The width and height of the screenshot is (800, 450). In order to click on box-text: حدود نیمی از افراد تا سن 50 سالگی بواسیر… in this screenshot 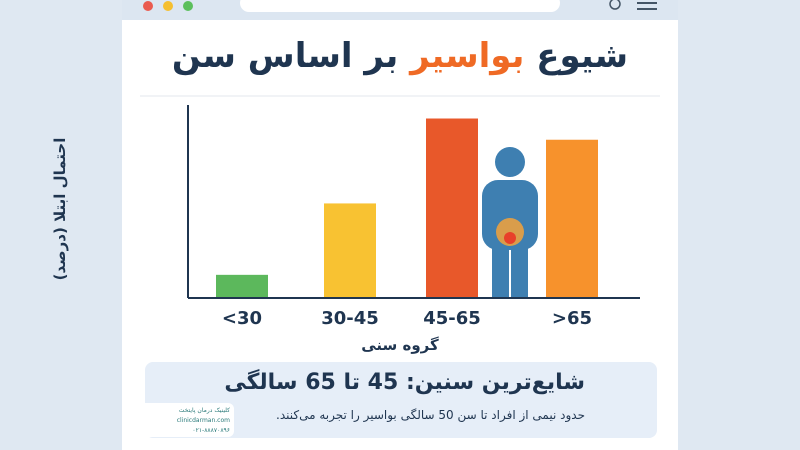, I will do `click(430, 415)`.